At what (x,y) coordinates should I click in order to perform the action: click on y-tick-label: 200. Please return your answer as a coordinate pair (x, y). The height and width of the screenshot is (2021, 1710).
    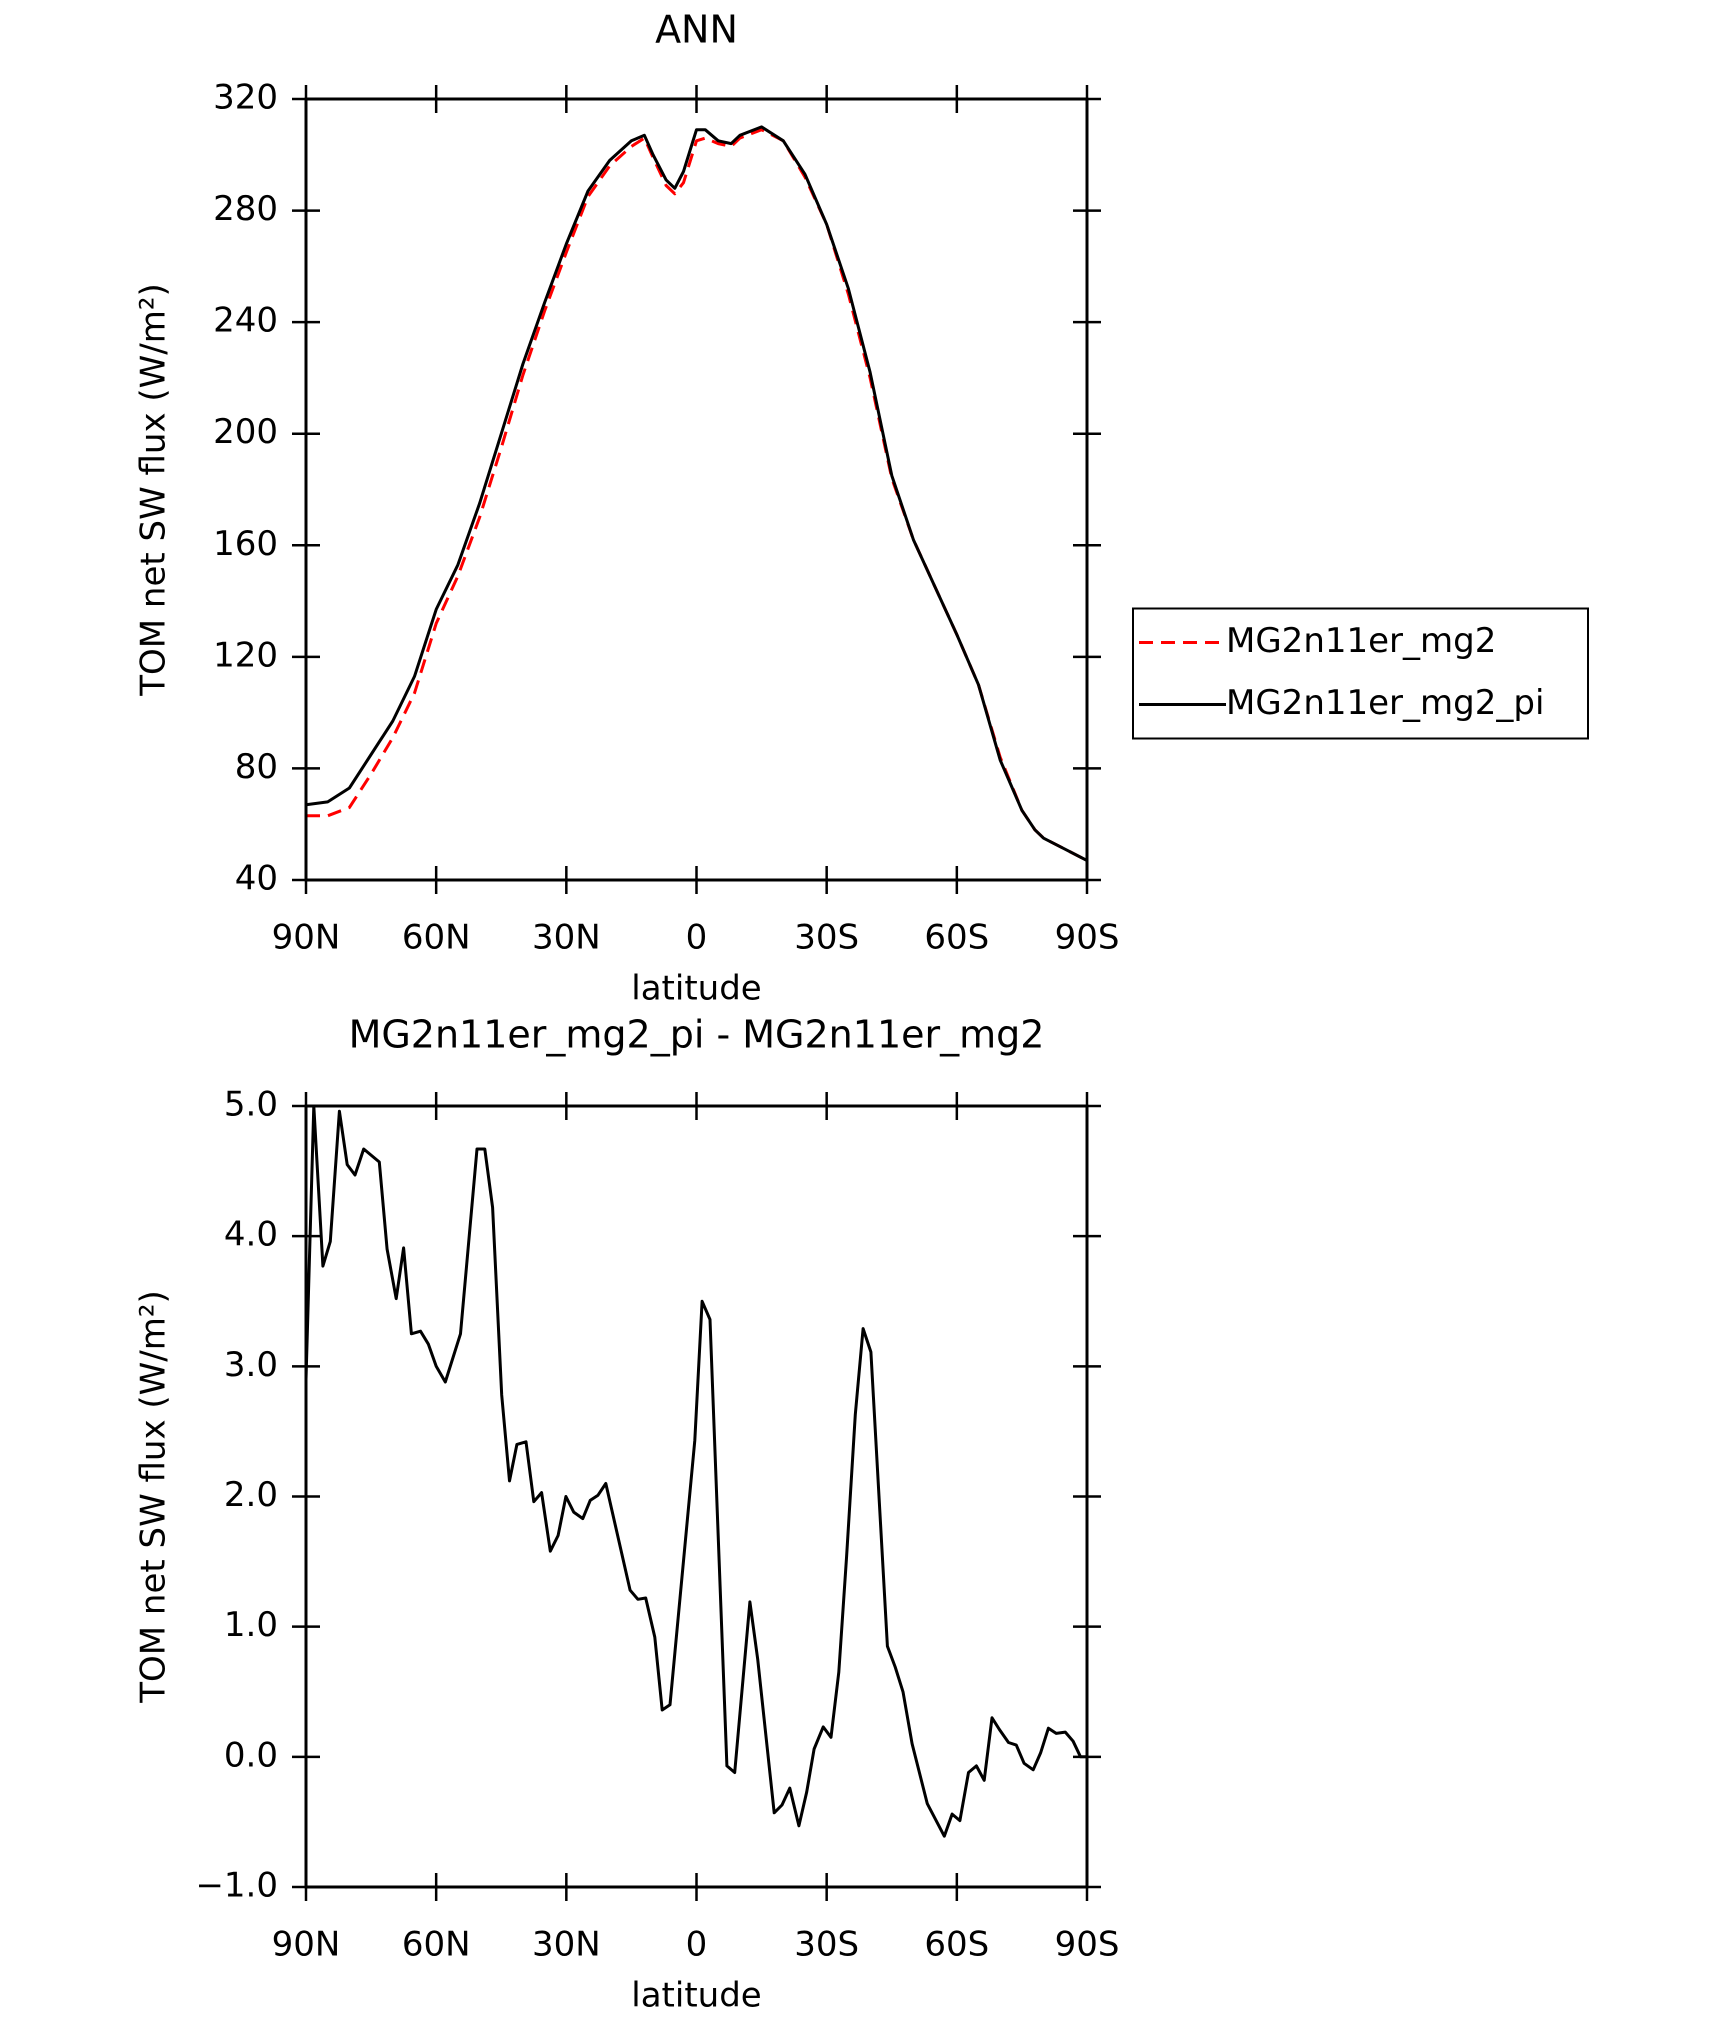
    Looking at the image, I should click on (245, 432).